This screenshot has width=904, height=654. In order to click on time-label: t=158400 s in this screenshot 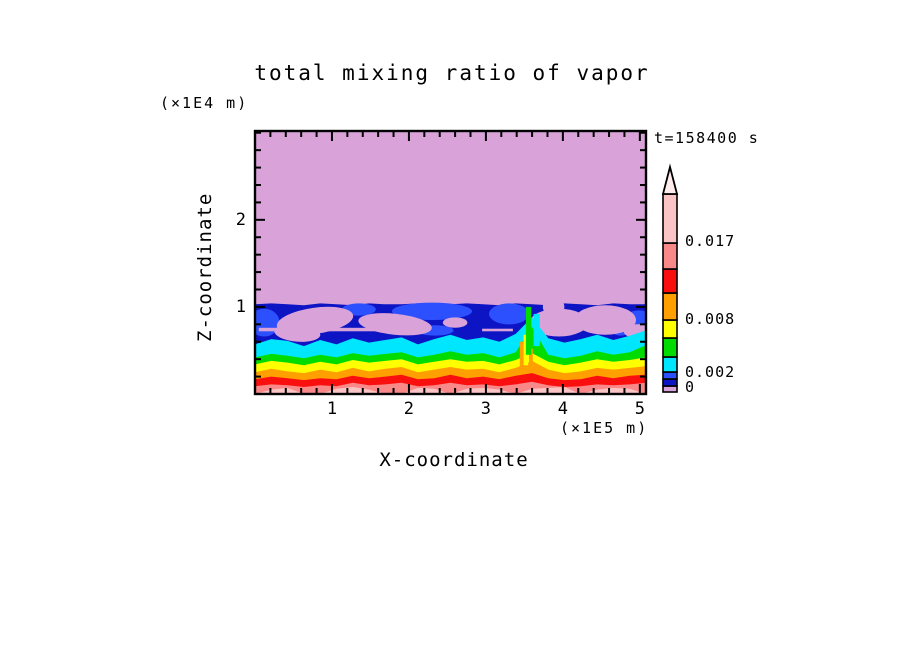, I will do `click(707, 138)`.